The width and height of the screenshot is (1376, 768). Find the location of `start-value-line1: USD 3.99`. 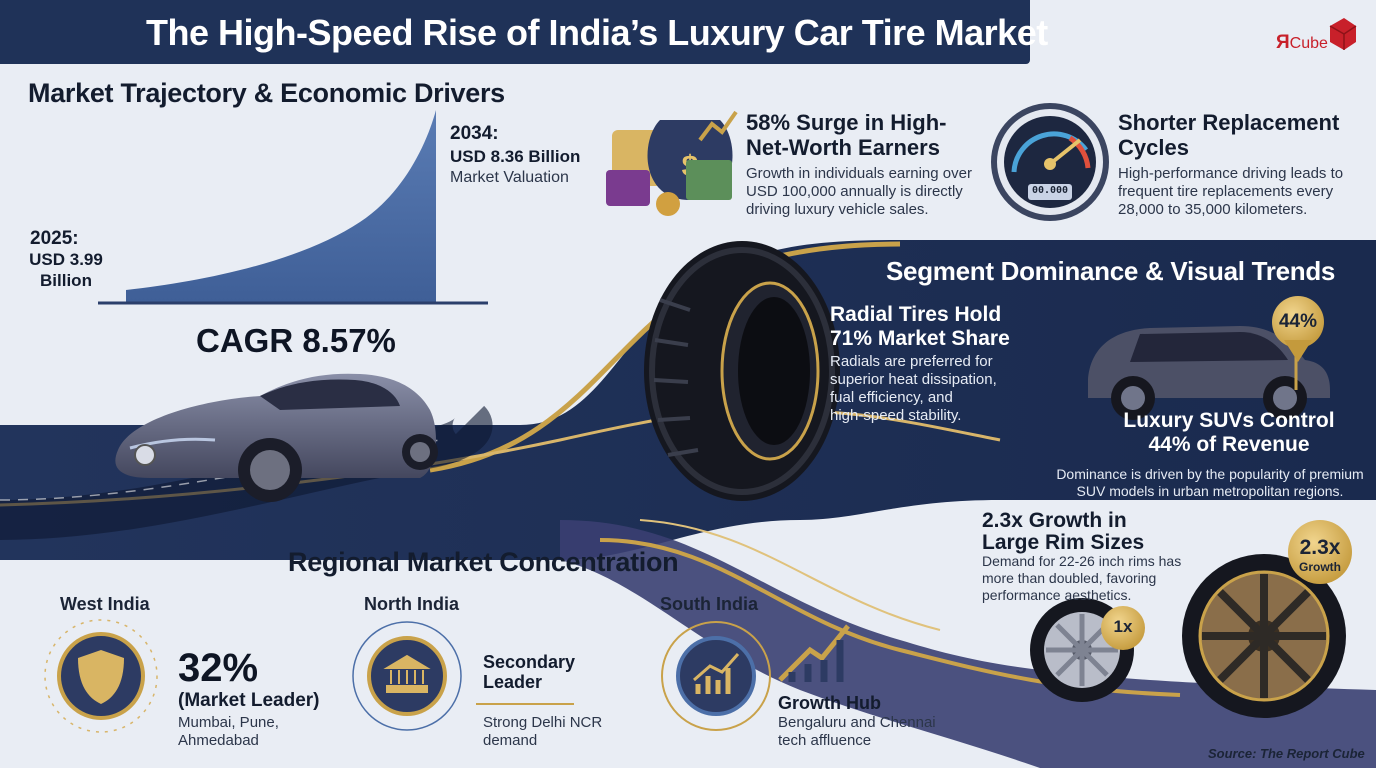

start-value-line1: USD 3.99 is located at coordinates (66, 259).